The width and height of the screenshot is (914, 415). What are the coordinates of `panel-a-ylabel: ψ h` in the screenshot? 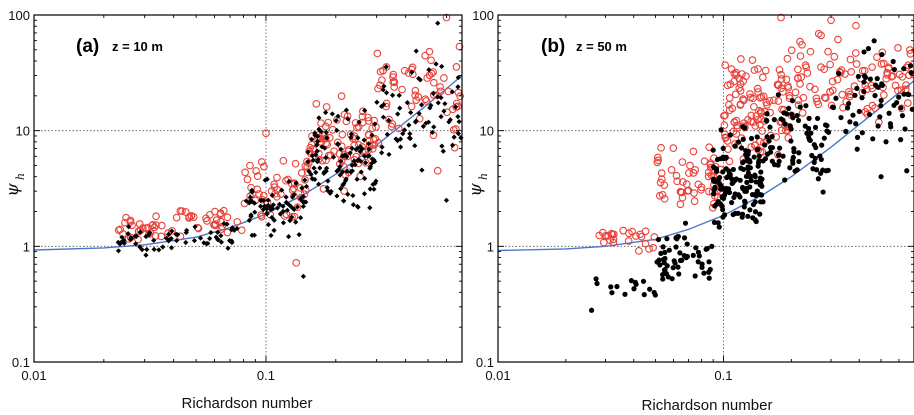 It's located at (15, 185).